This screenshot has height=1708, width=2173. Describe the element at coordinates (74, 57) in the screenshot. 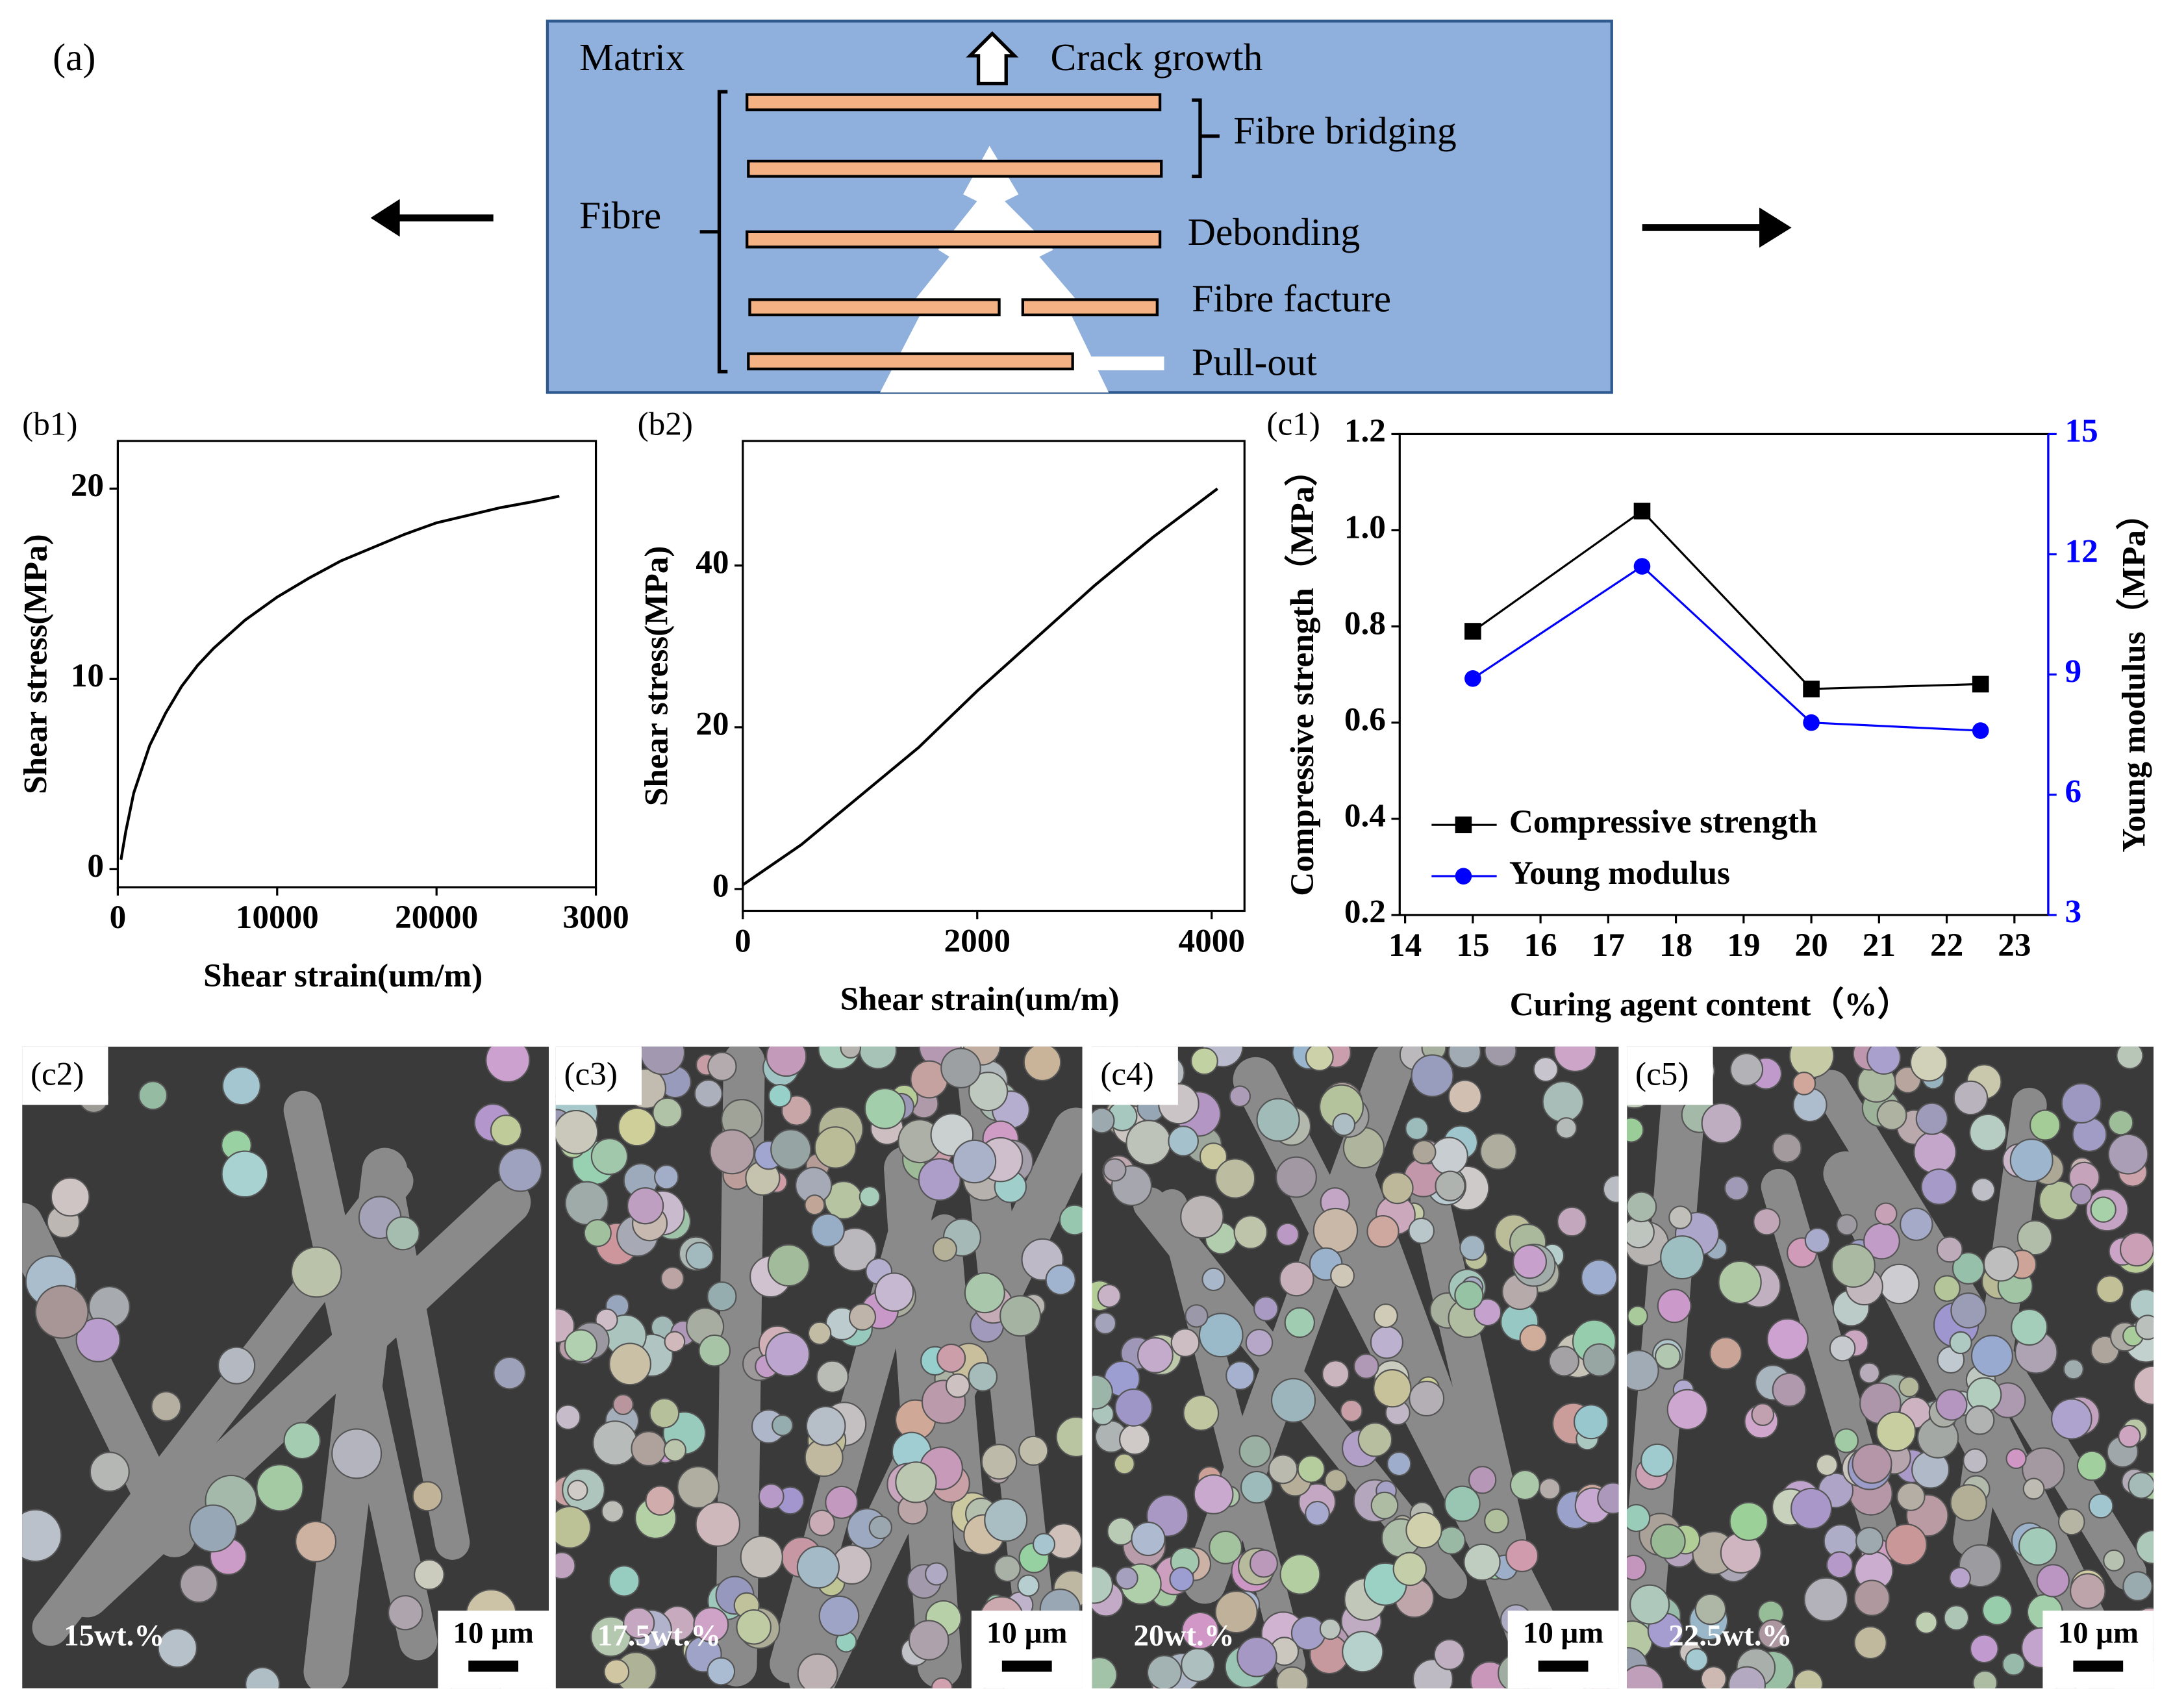

I see `panel-label: (a)` at that location.